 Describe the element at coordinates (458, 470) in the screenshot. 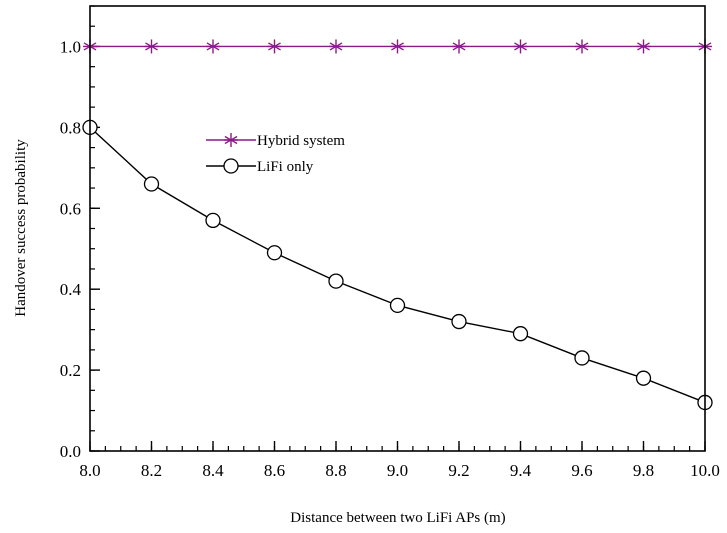

I see `x-tick-label: 9.2` at that location.